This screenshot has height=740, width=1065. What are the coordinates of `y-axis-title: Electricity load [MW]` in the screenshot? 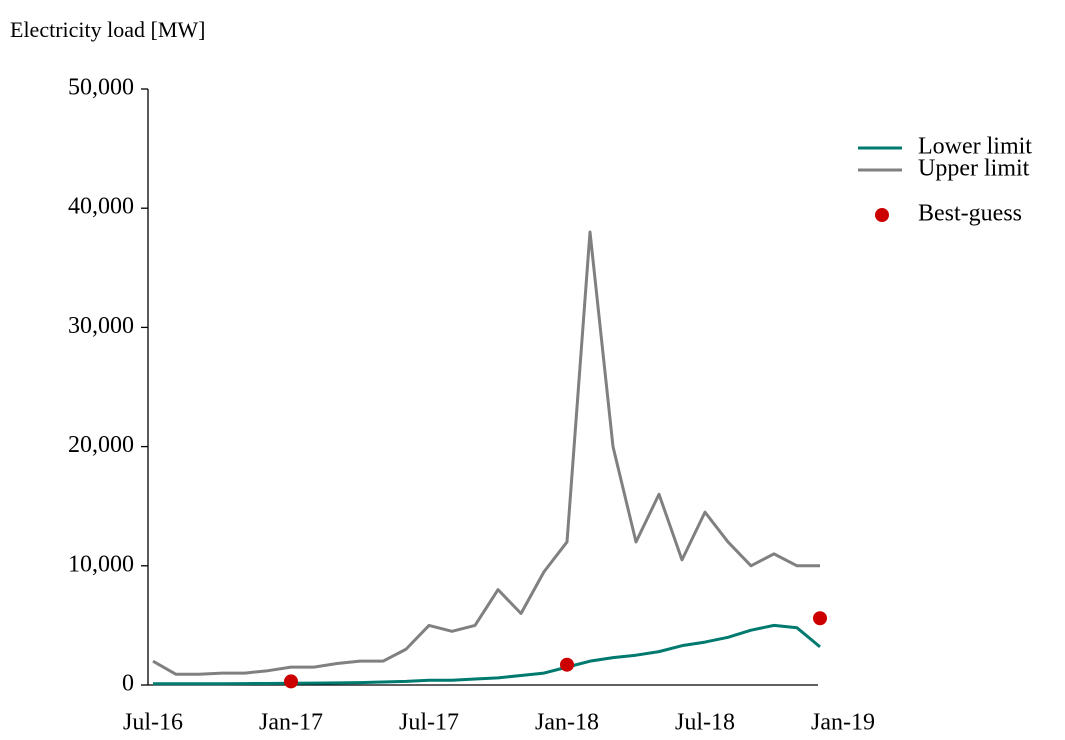 It's located at (107, 29).